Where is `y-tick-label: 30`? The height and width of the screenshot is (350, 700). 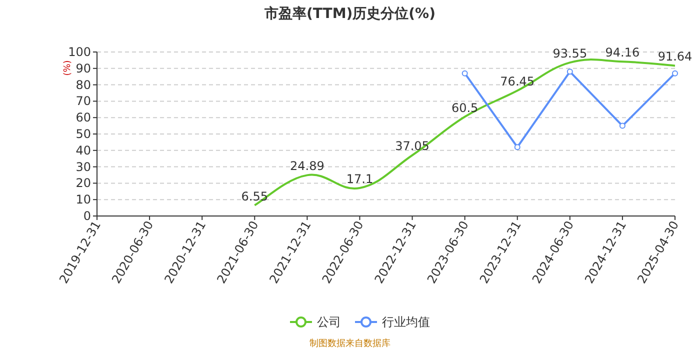 y-tick-label: 30 is located at coordinates (83, 167).